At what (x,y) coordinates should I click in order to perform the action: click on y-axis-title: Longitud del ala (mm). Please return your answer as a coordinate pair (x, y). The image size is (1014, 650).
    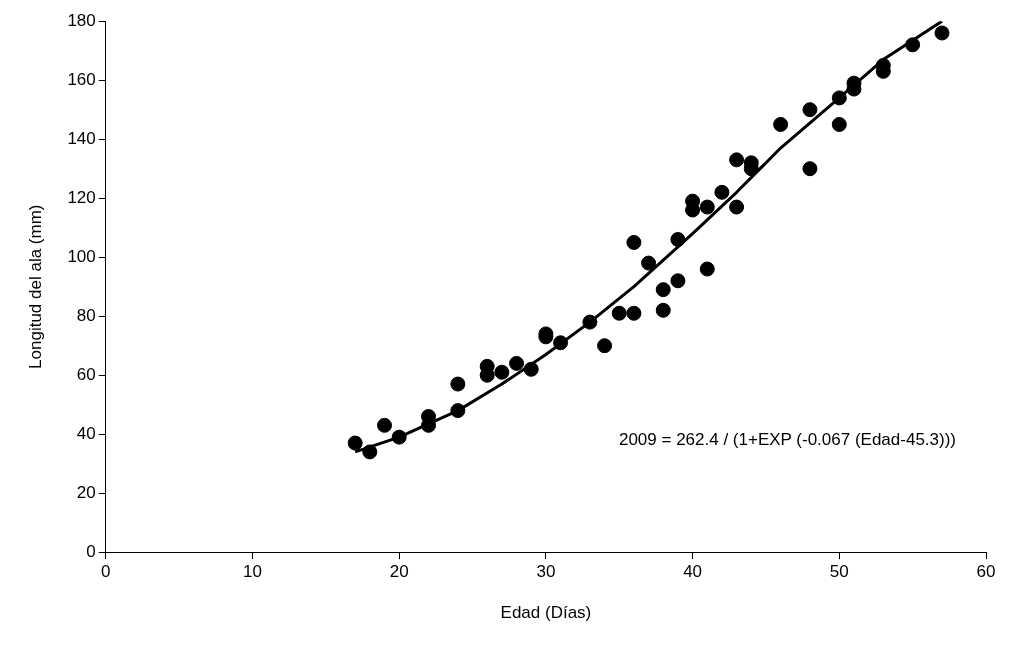
    Looking at the image, I should click on (35, 286).